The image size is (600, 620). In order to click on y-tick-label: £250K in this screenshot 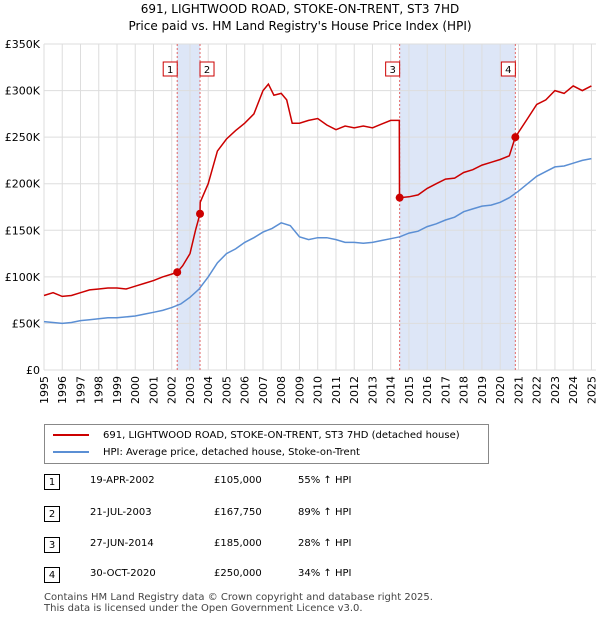, I will do `click(23, 137)`.